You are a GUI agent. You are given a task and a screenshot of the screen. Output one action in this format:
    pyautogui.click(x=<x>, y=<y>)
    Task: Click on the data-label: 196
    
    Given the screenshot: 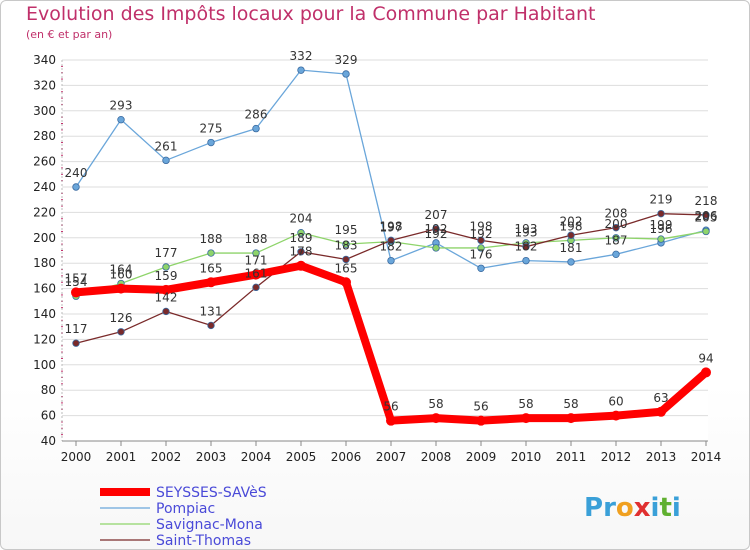 What is the action you would take?
    pyautogui.click(x=661, y=229)
    